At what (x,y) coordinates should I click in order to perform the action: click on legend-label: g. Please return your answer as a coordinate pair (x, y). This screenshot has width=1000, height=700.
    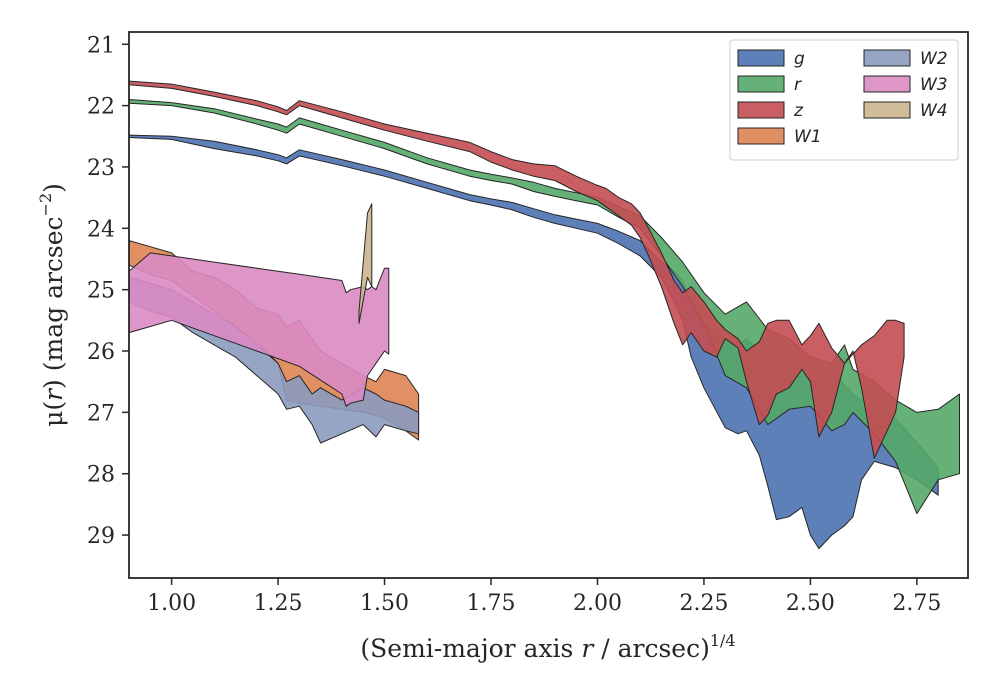
    Looking at the image, I should click on (799, 59).